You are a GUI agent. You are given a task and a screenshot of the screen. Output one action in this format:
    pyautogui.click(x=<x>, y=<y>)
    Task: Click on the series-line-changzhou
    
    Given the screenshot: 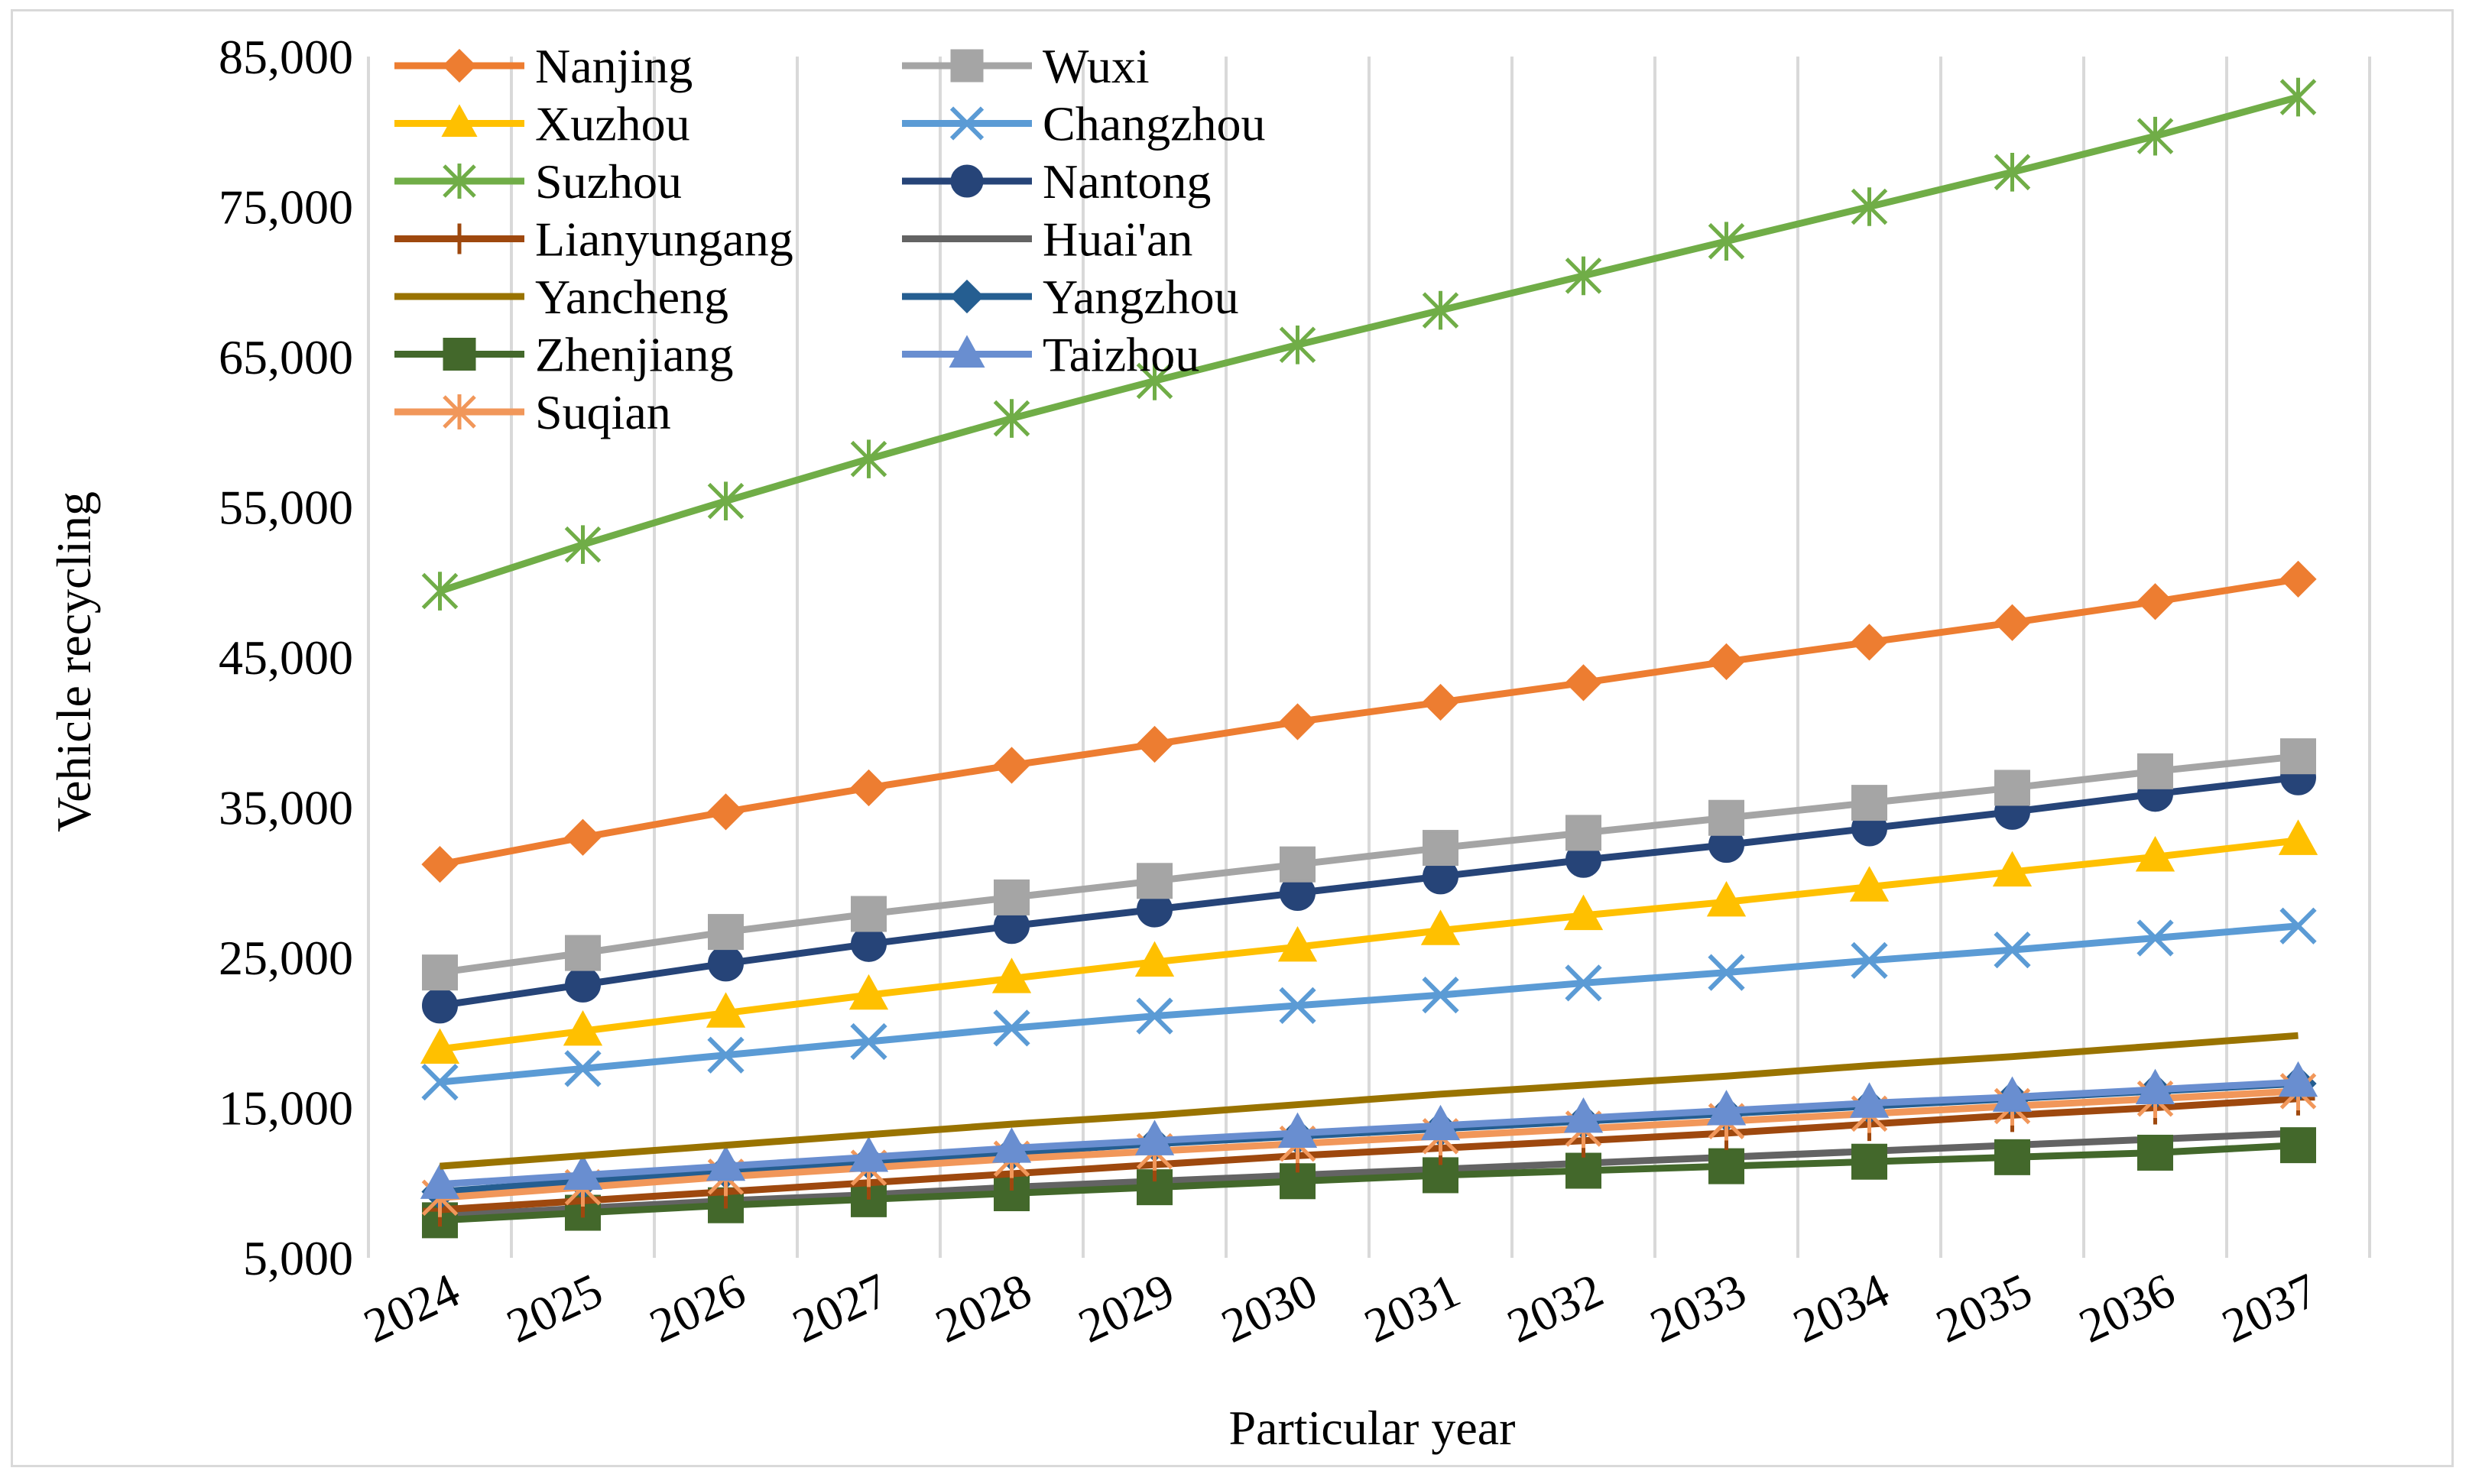 What is the action you would take?
    pyautogui.click(x=1369, y=1004)
    